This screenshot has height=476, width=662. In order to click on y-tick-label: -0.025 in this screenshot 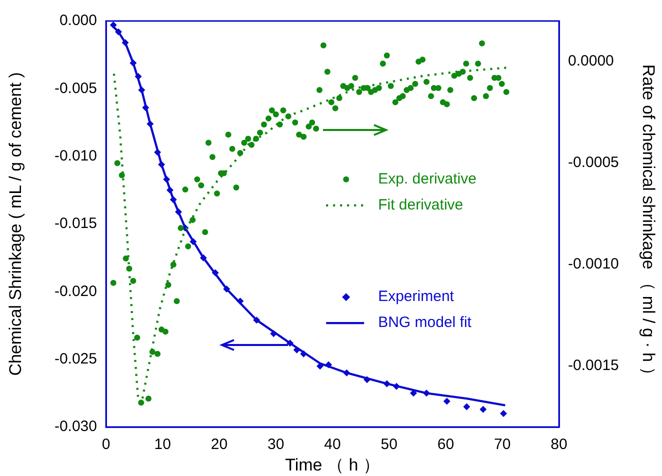, I will do `click(75, 359)`.